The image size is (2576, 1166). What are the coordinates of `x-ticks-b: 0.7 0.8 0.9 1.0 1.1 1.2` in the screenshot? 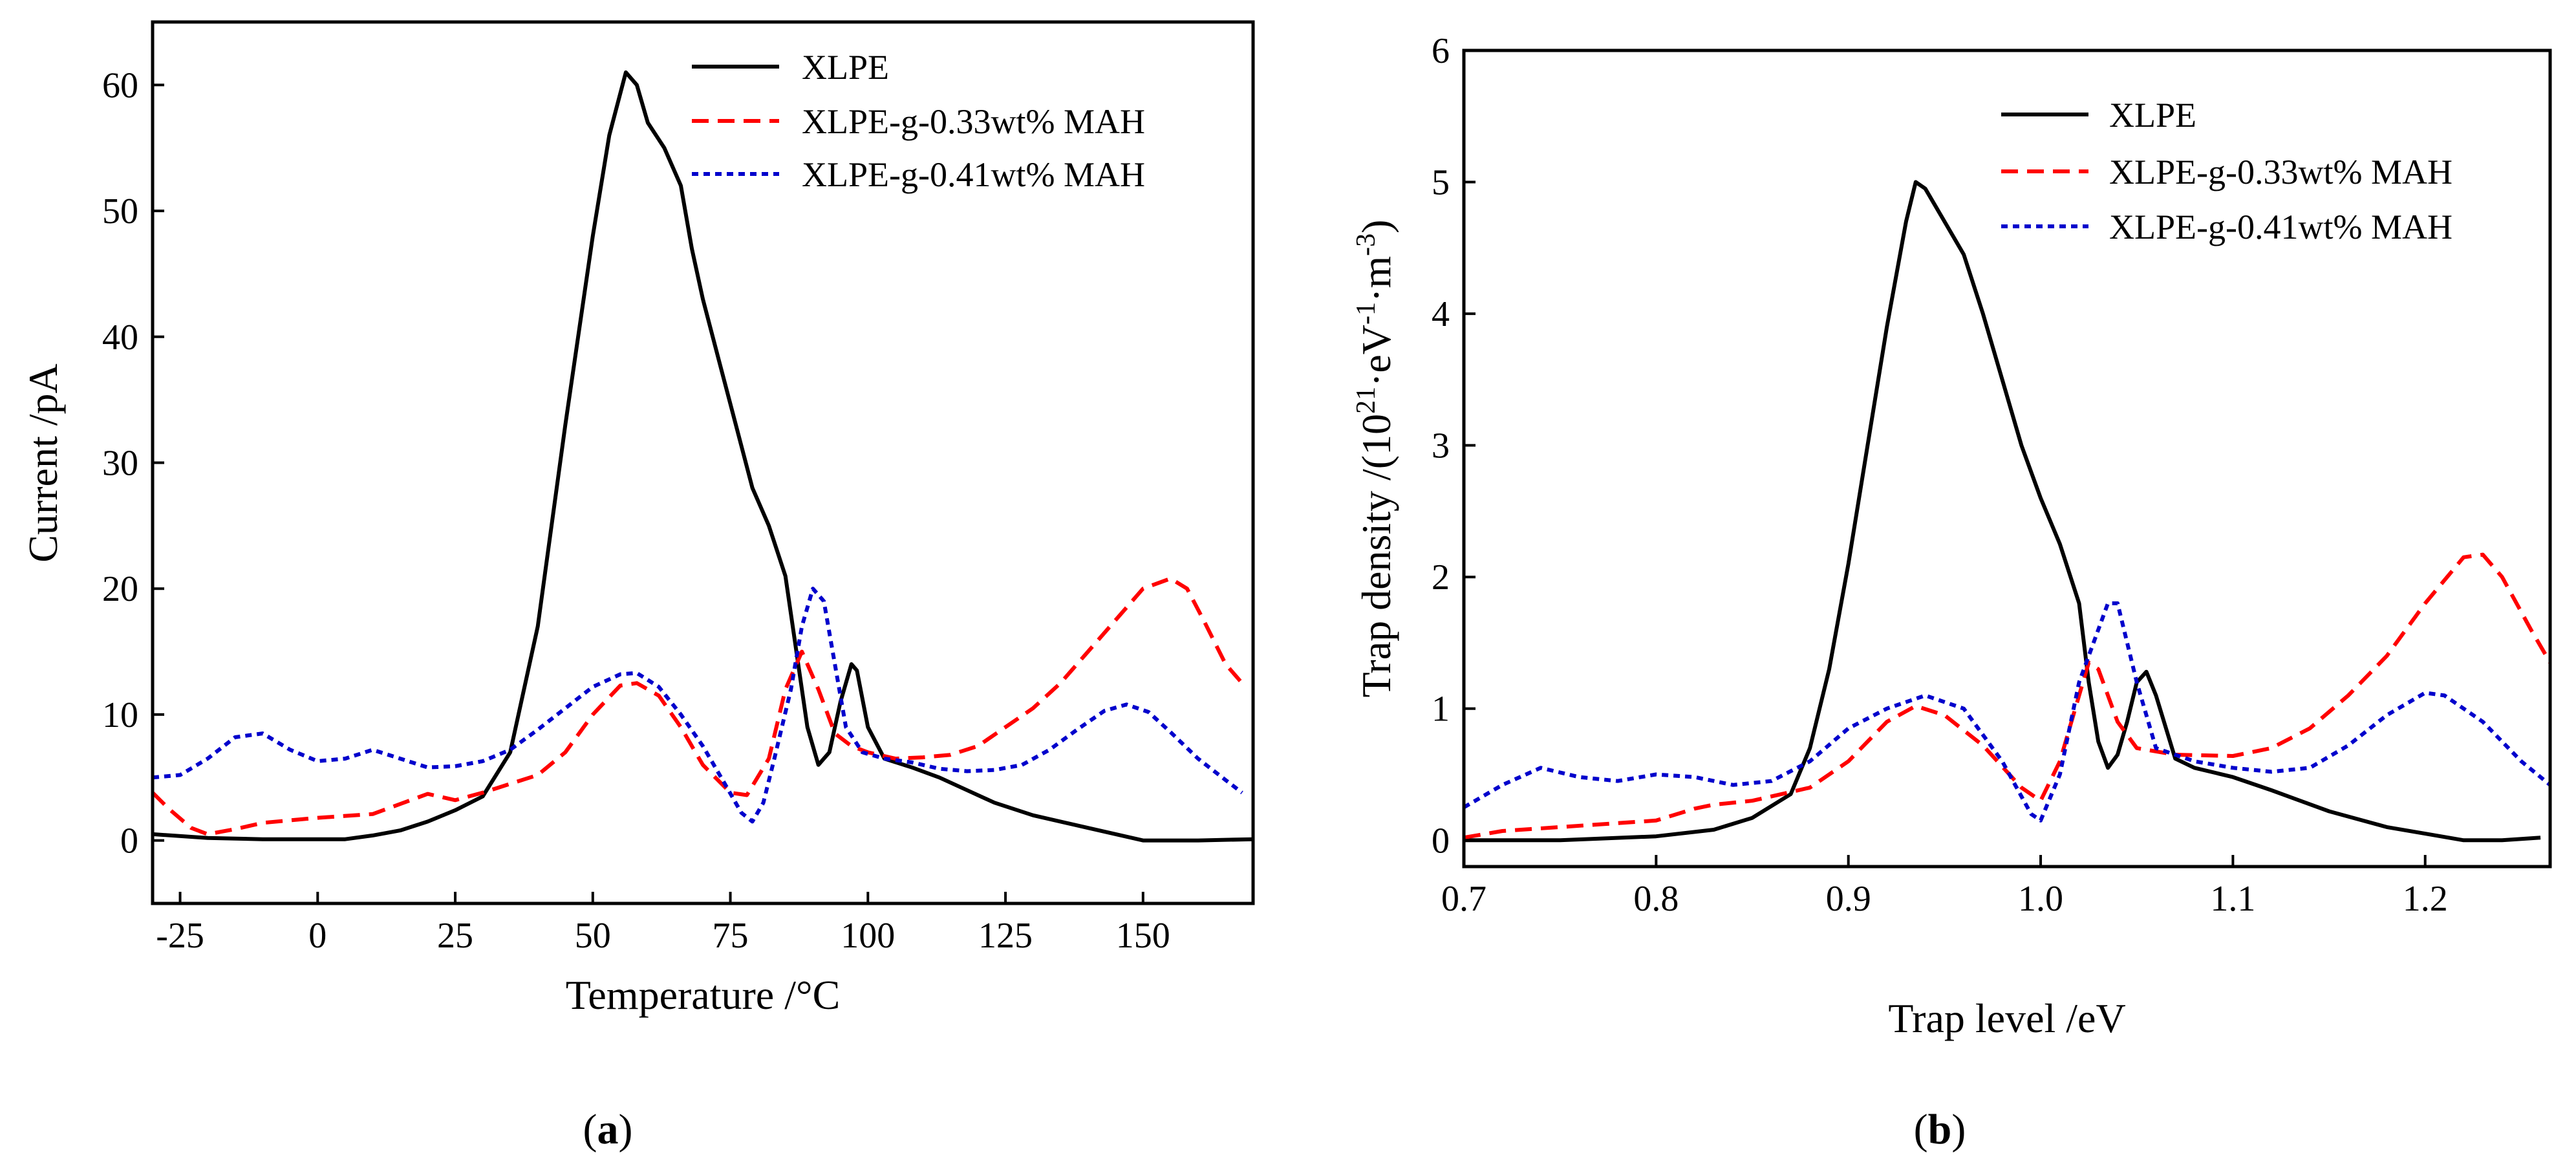 It's located at (1945, 887).